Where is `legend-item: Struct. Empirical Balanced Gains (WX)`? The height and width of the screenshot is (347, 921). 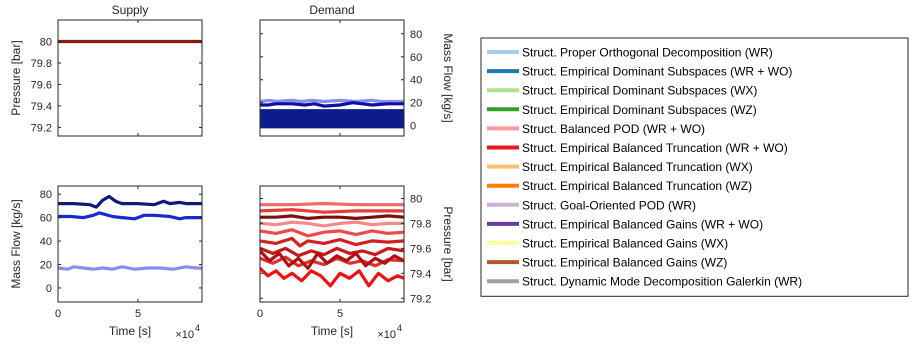 legend-item: Struct. Empirical Balanced Gains (WX) is located at coordinates (607, 244).